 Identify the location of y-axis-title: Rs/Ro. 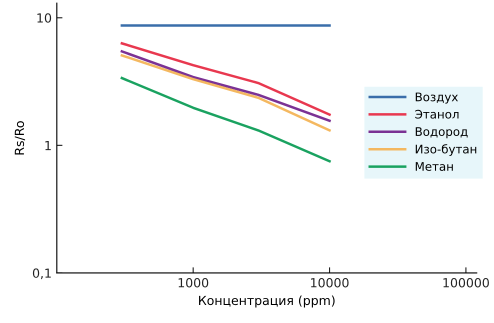
(20, 137).